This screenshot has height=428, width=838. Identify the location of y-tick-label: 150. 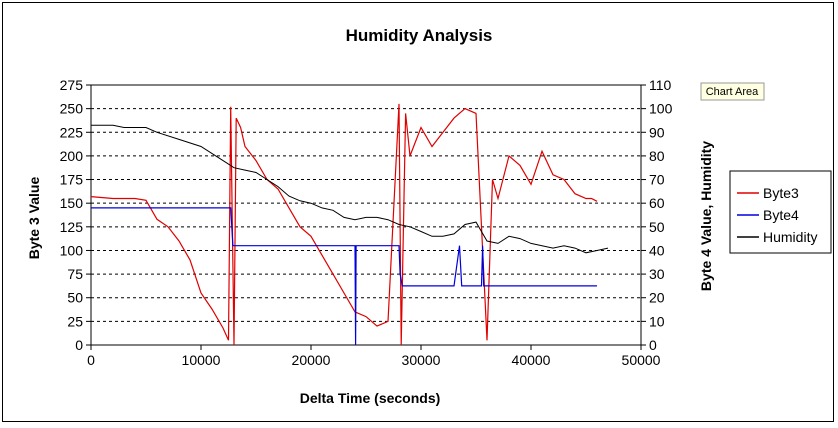
(72, 203).